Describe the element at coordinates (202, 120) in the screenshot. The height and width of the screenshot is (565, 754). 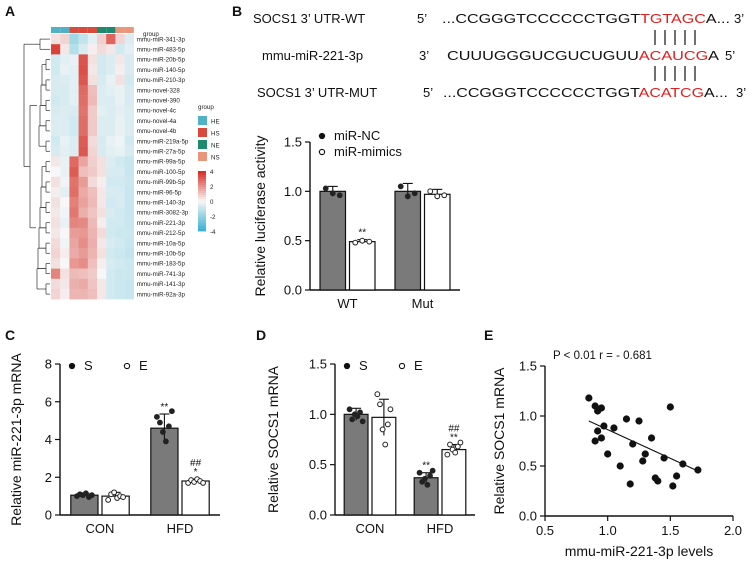
I see `legend-swatch-he` at that location.